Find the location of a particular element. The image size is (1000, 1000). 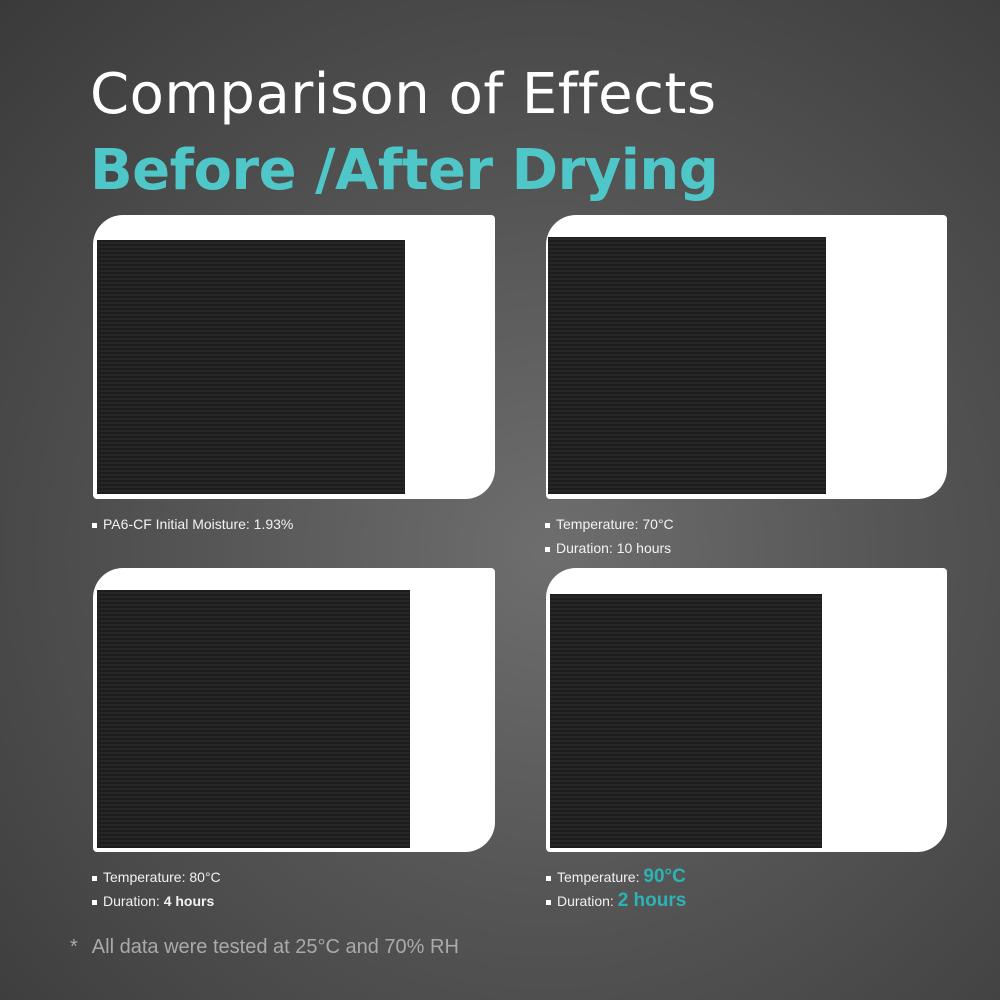

caption-line: Duration: 4 hours is located at coordinates (156, 901).